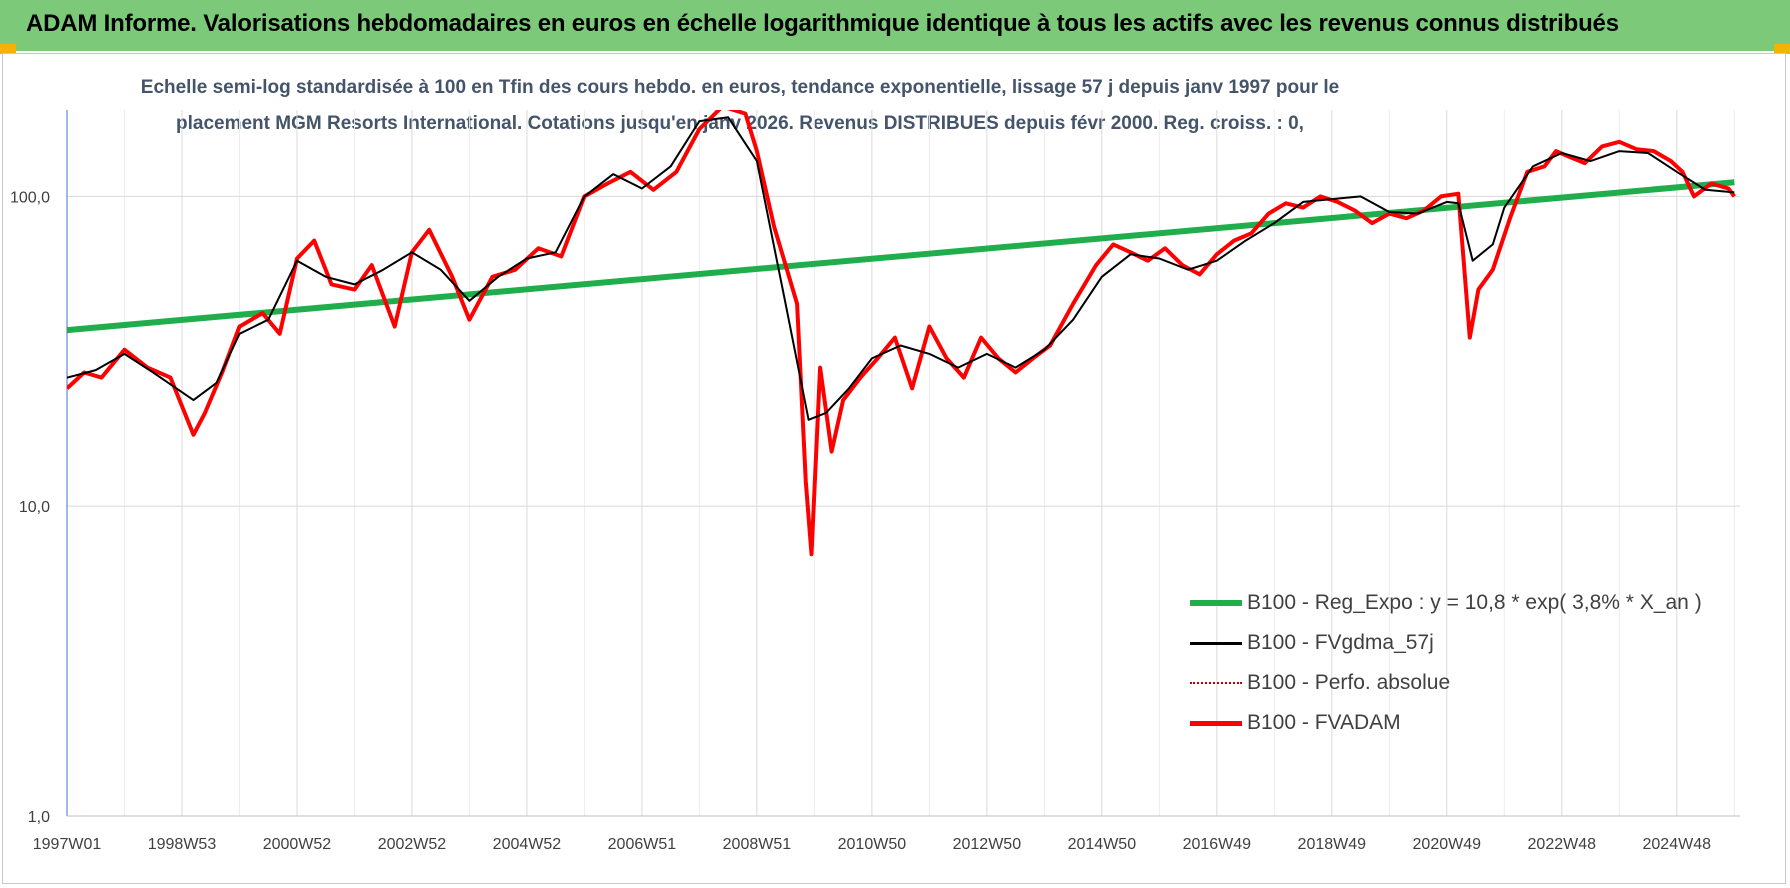 The image size is (1790, 888). I want to click on legend-label-absolute: B100 - Perfo. absolue, so click(1349, 682).